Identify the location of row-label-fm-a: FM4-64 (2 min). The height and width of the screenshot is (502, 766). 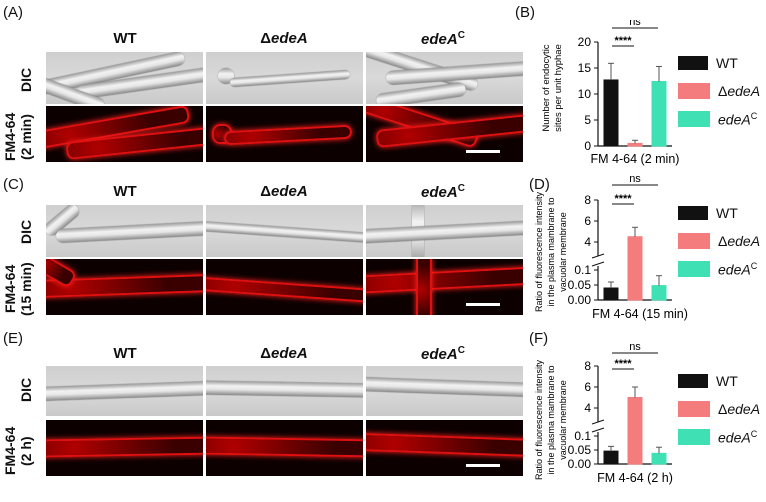
(18, 137).